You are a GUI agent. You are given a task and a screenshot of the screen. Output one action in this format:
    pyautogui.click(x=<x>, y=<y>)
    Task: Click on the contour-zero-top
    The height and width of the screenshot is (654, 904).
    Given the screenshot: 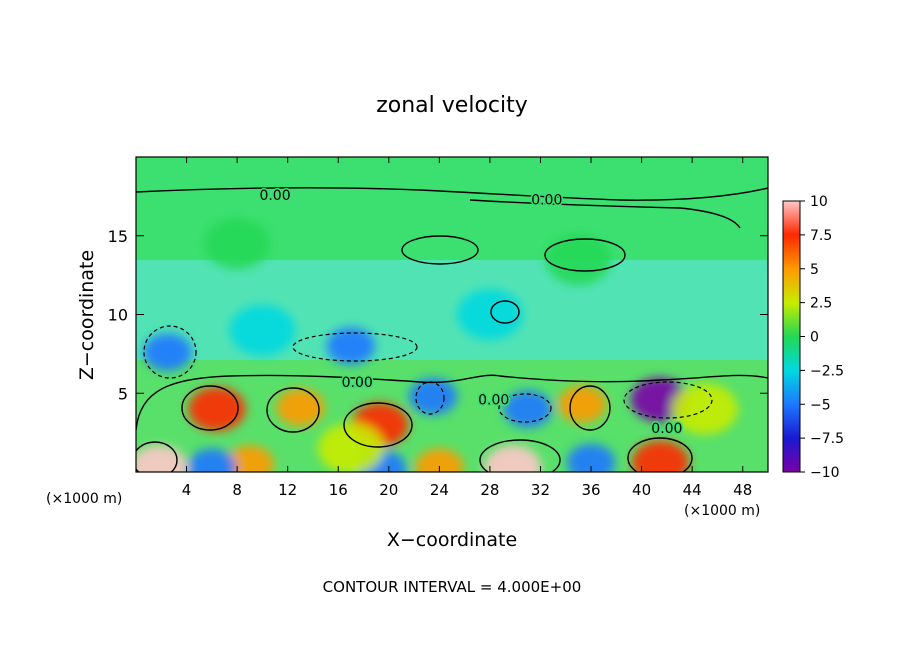 What is the action you would take?
    pyautogui.click(x=452, y=194)
    